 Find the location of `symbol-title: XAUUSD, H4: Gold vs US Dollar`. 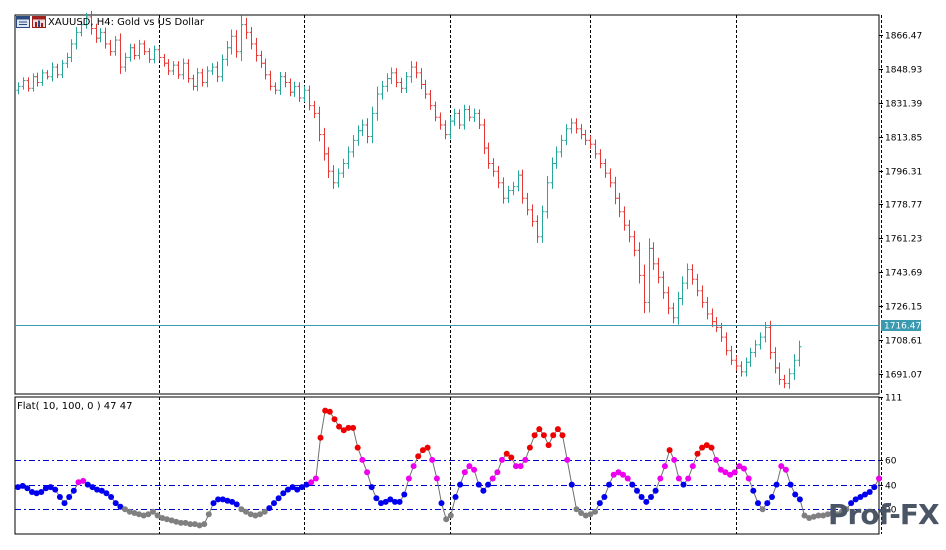

symbol-title: XAUUSD, H4: Gold vs US Dollar is located at coordinates (126, 22).